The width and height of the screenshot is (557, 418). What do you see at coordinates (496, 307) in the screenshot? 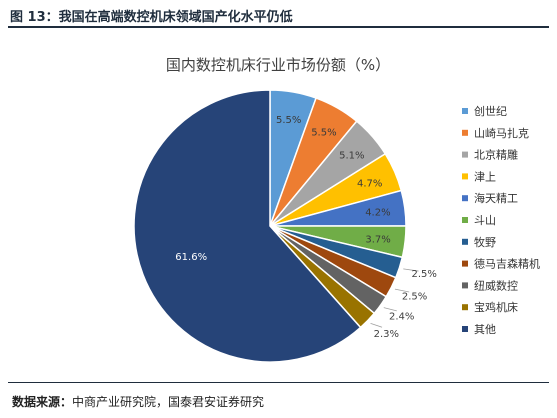
I see `legend-label: 宝鸡机床` at bounding box center [496, 307].